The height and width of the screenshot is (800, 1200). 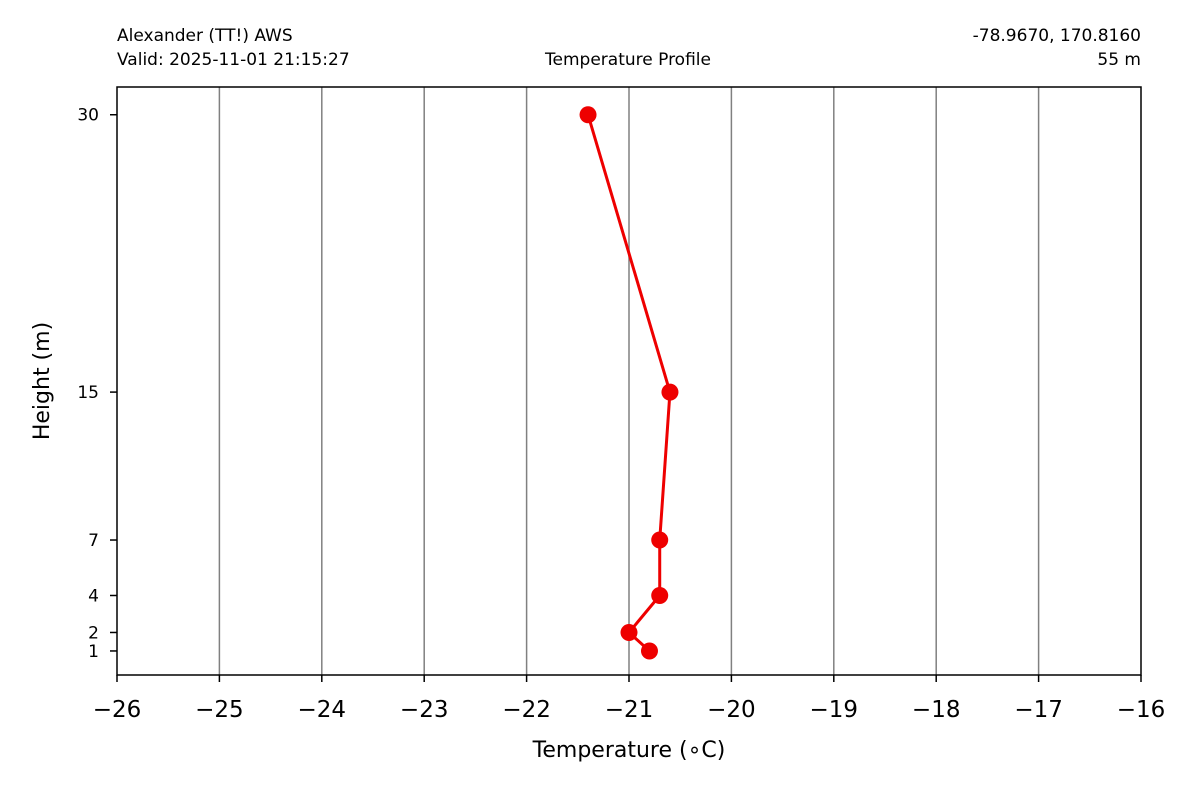 I want to click on x-tick-label: −22, so click(x=526, y=710).